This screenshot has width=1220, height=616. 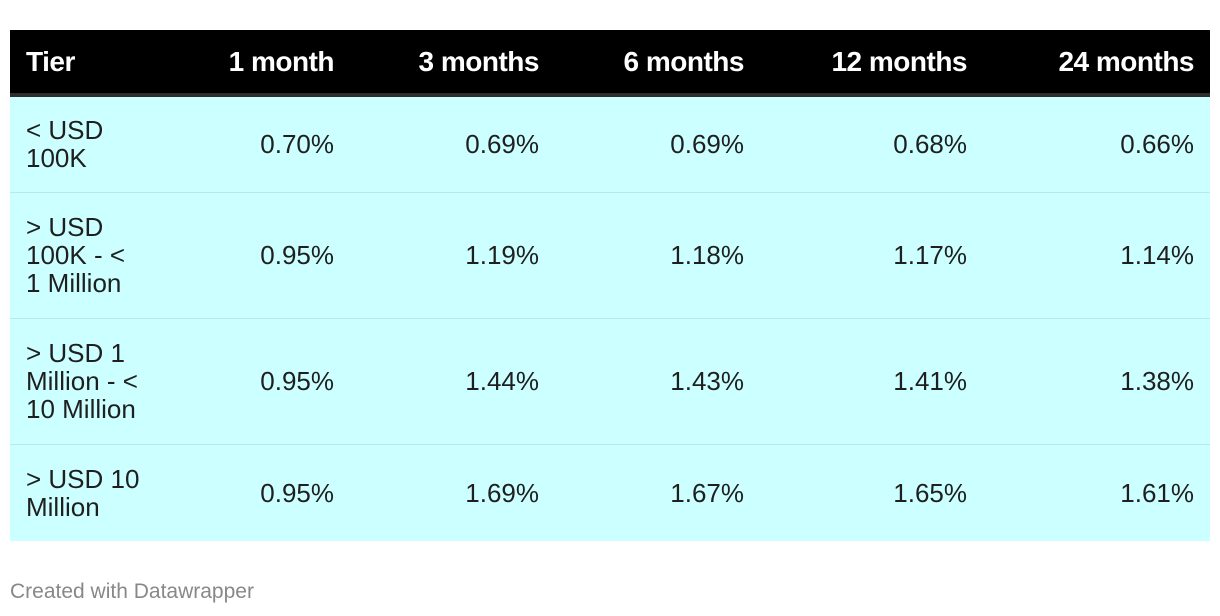 I want to click on rate-cell: 1.69%, so click(x=502, y=492).